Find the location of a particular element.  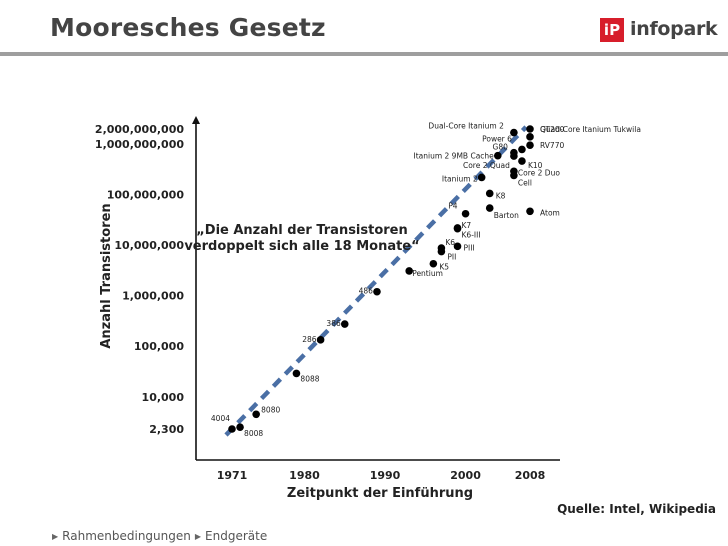

data-point-label: 286 is located at coordinates (309, 339).